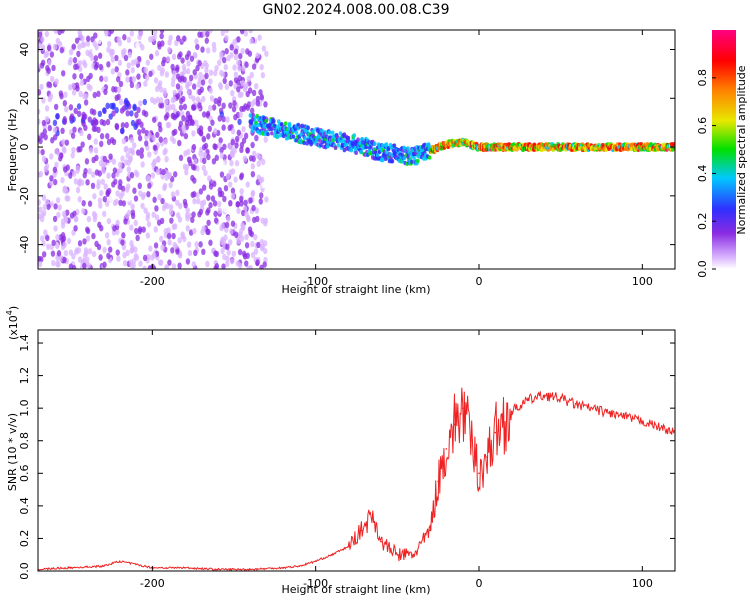  Describe the element at coordinates (12, 323) in the screenshot. I see `snr-y-multiplier-base: (x104)` at that location.